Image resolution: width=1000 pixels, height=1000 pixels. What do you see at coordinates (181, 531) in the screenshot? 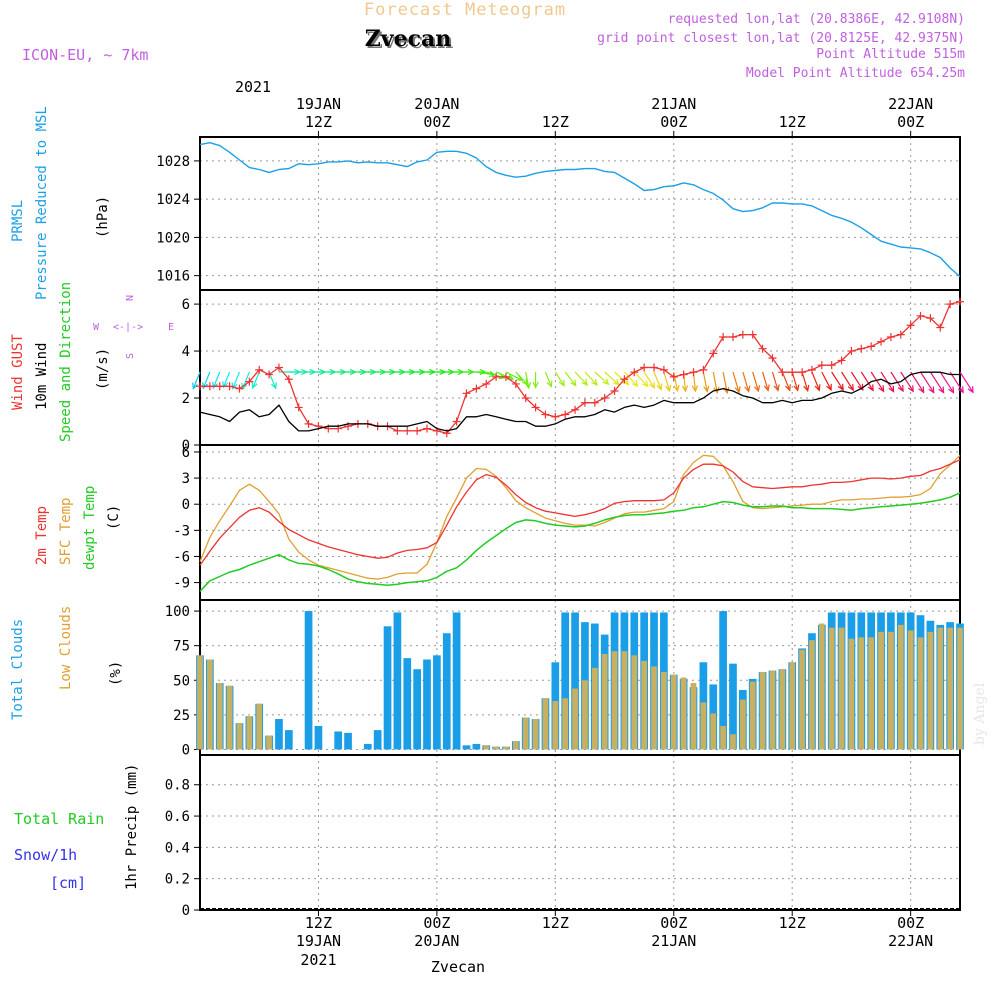
I see `ytick-label-temperature: -3` at bounding box center [181, 531].